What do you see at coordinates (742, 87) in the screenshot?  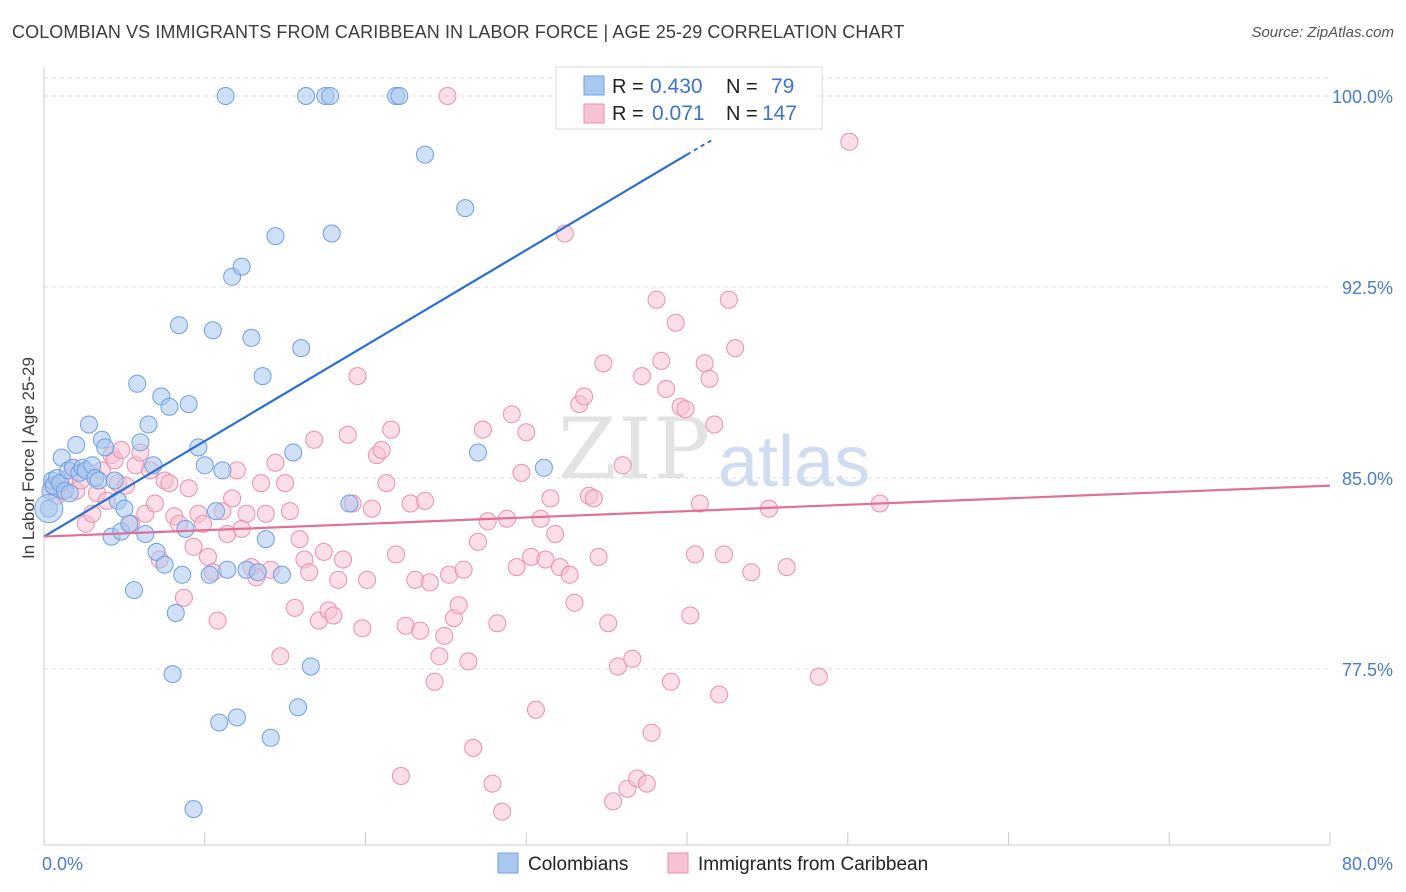 I see `stats-n-label-colombians: N =` at bounding box center [742, 87].